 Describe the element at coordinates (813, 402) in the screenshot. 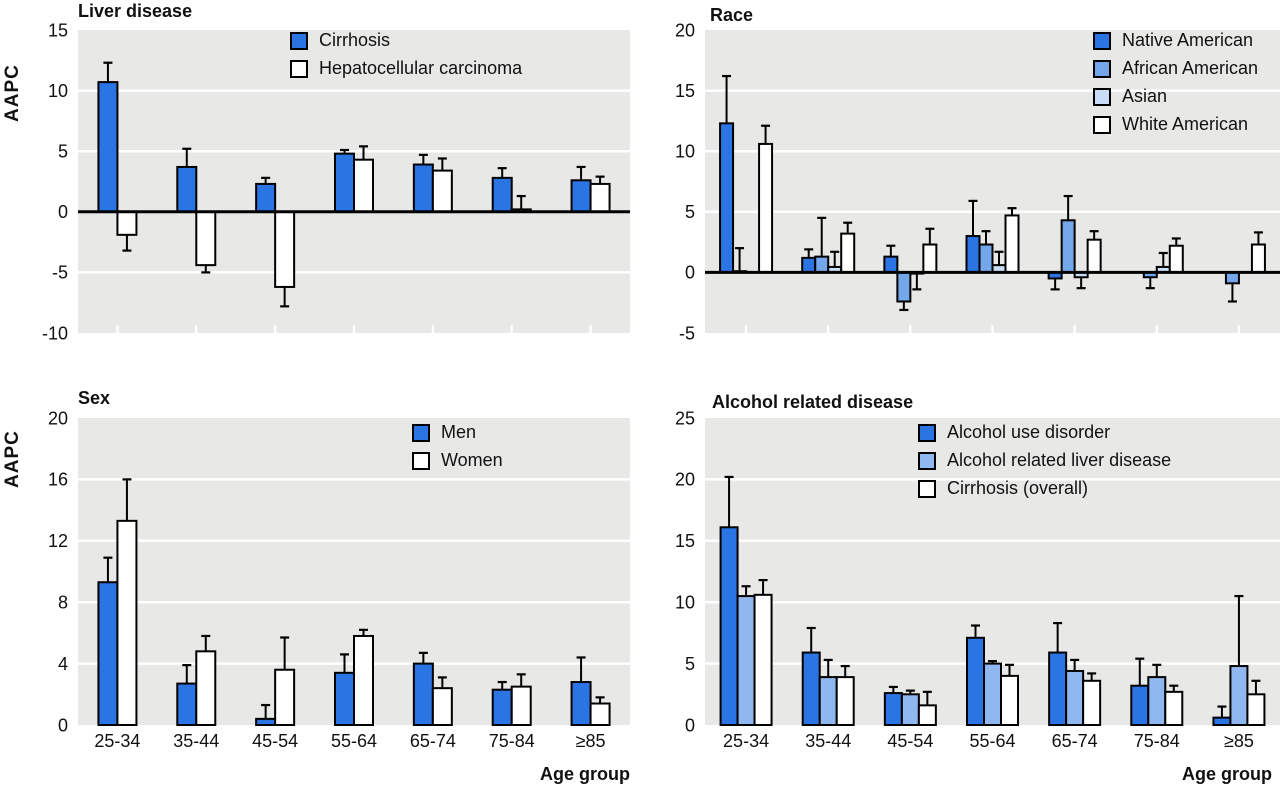

I see `panel-title-alcohol-related-disease: Alcohol related disease` at that location.